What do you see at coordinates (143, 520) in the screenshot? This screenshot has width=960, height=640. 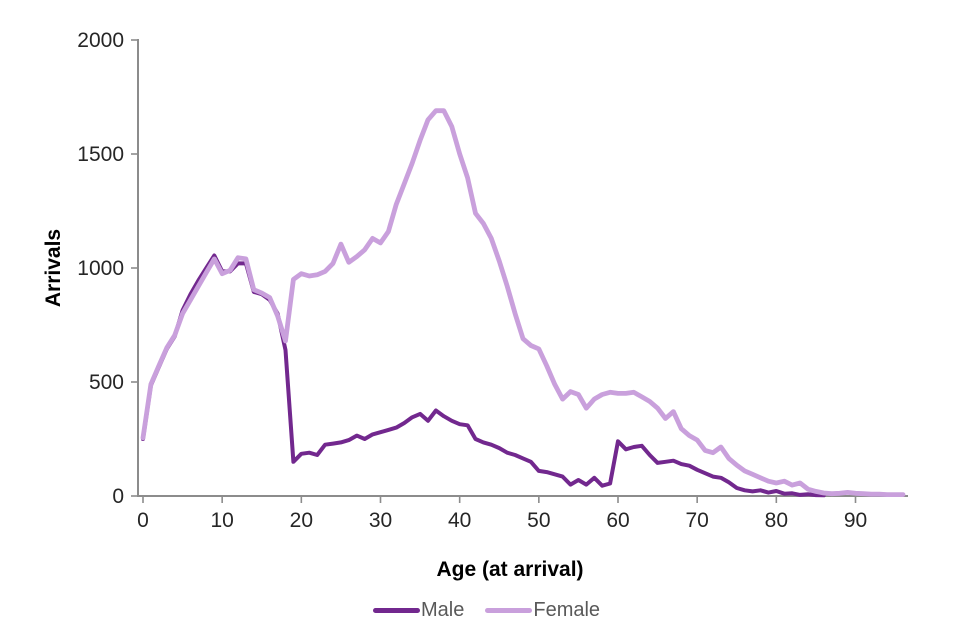 I see `x-tick-label: 0` at bounding box center [143, 520].